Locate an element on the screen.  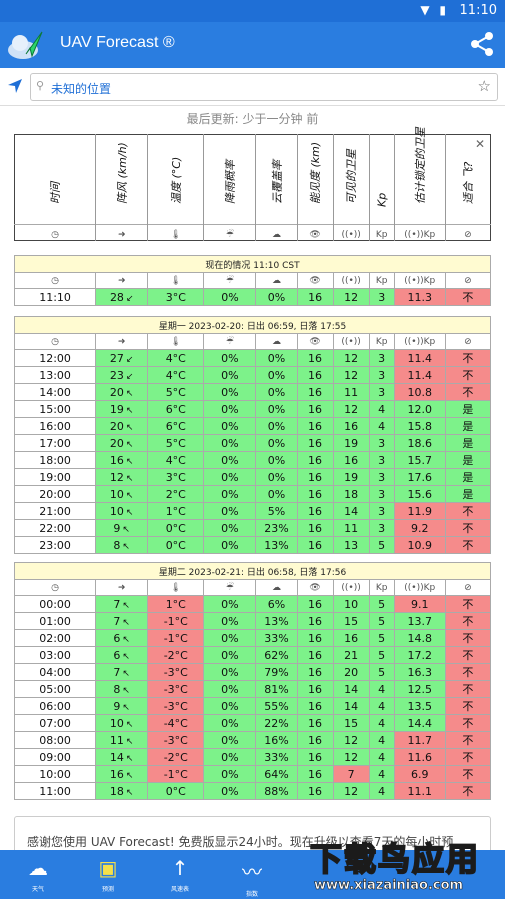
last-updated-text: 最后更新: 少于一分钟 前 is located at coordinates (252, 119).